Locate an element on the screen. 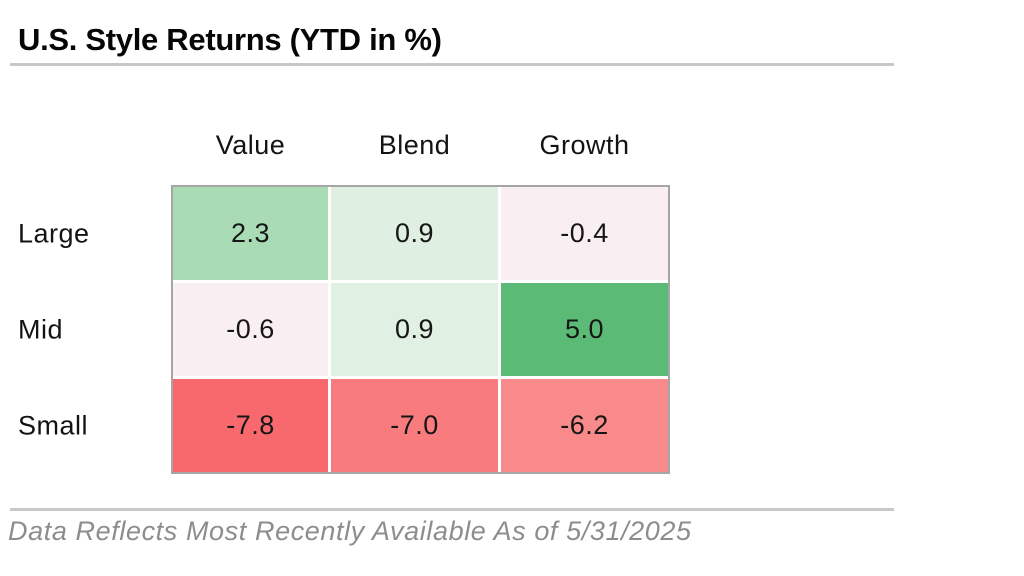  cell-small-blend: -7.0 is located at coordinates (414, 425).